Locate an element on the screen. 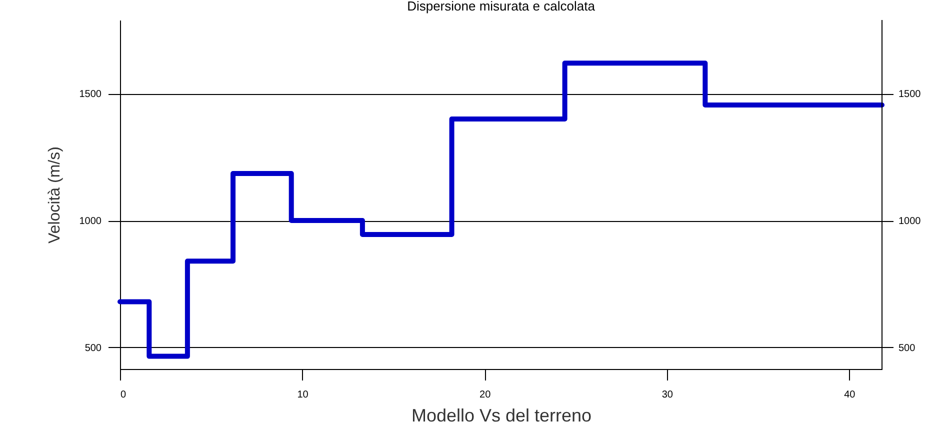 This screenshot has width=926, height=436. y2-tick-label: 1000 is located at coordinates (910, 222).